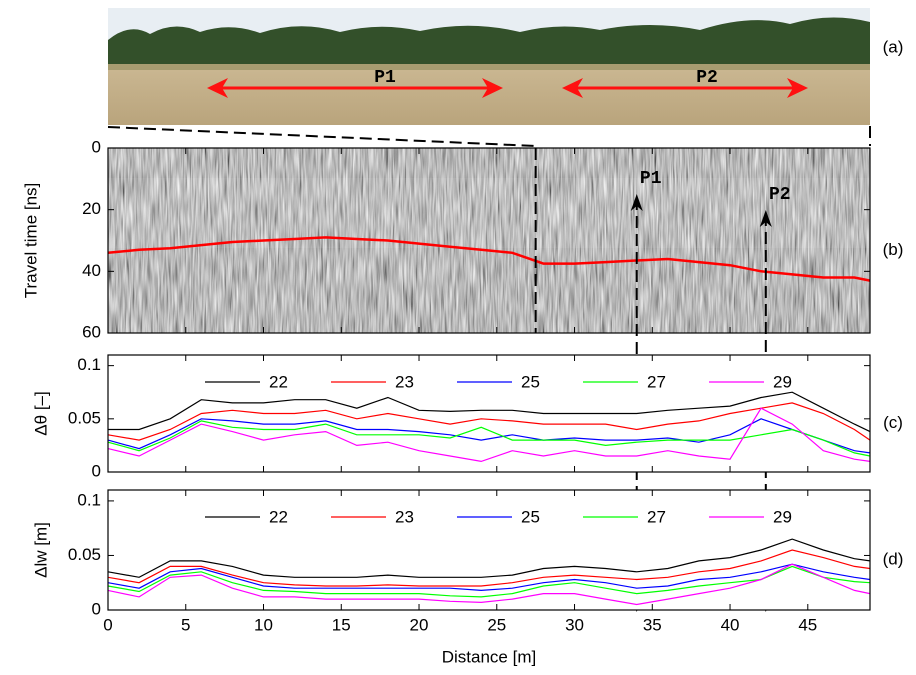 This screenshot has width=916, height=675. Describe the element at coordinates (893, 558) in the screenshot. I see `panel-label: (d)` at that location.